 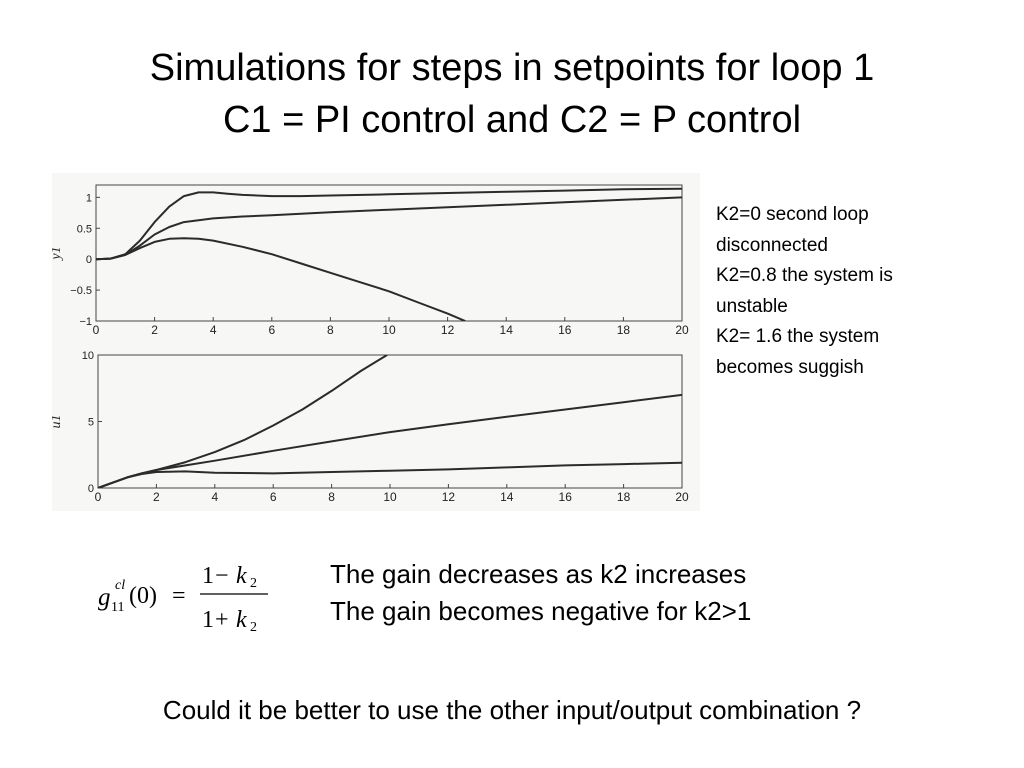 I want to click on denominator-k: k, so click(x=241, y=620).